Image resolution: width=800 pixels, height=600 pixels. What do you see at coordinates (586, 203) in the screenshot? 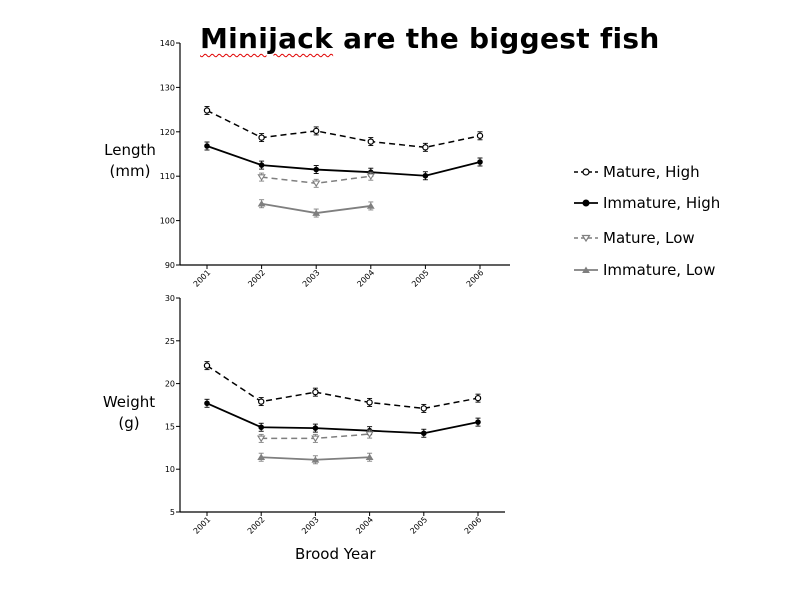
I see `legend-symbol-immature-high` at bounding box center [586, 203].